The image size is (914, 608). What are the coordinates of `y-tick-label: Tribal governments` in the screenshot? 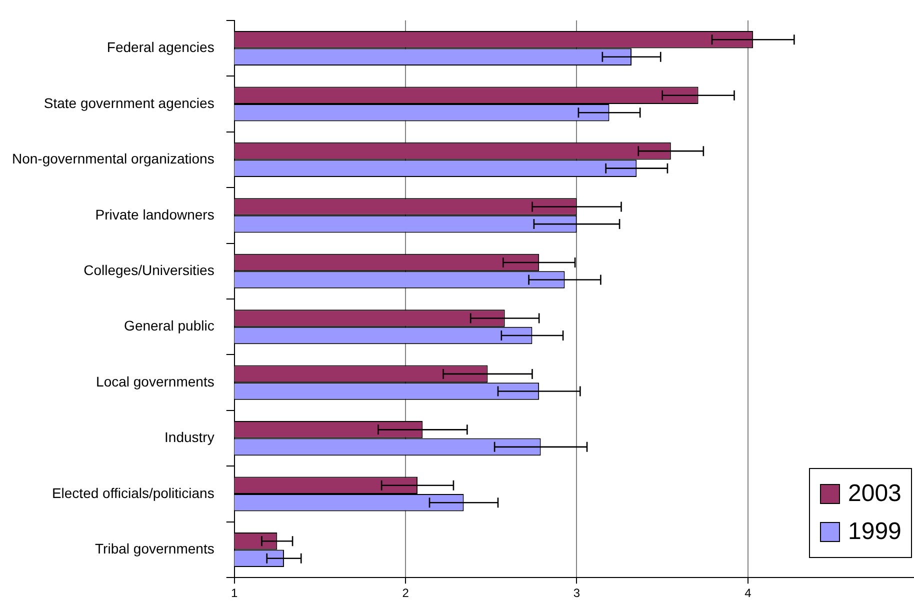 It's located at (154, 548).